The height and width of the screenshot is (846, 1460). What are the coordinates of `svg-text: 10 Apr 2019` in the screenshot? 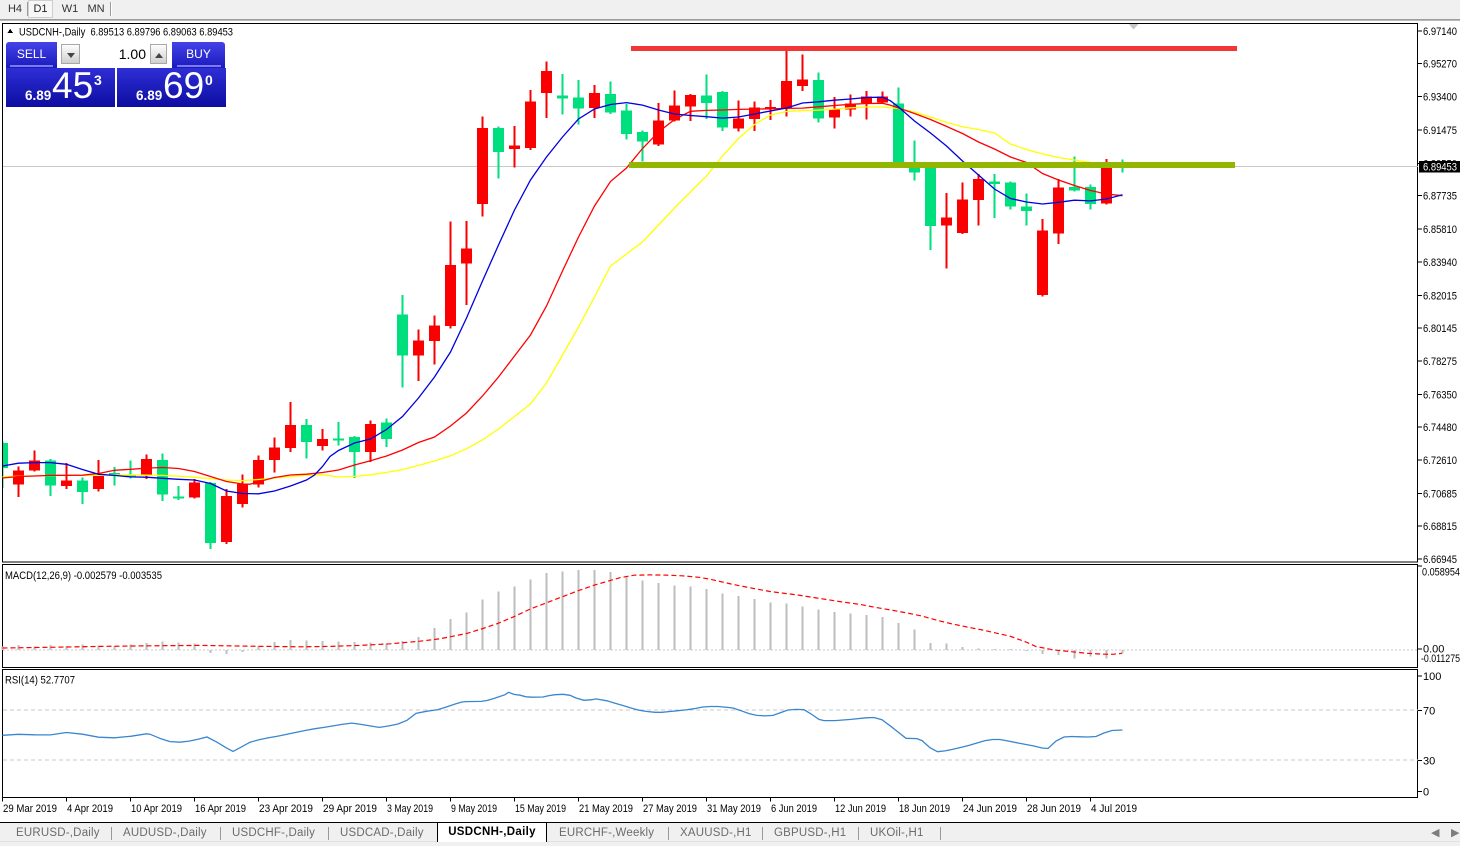 It's located at (156, 809).